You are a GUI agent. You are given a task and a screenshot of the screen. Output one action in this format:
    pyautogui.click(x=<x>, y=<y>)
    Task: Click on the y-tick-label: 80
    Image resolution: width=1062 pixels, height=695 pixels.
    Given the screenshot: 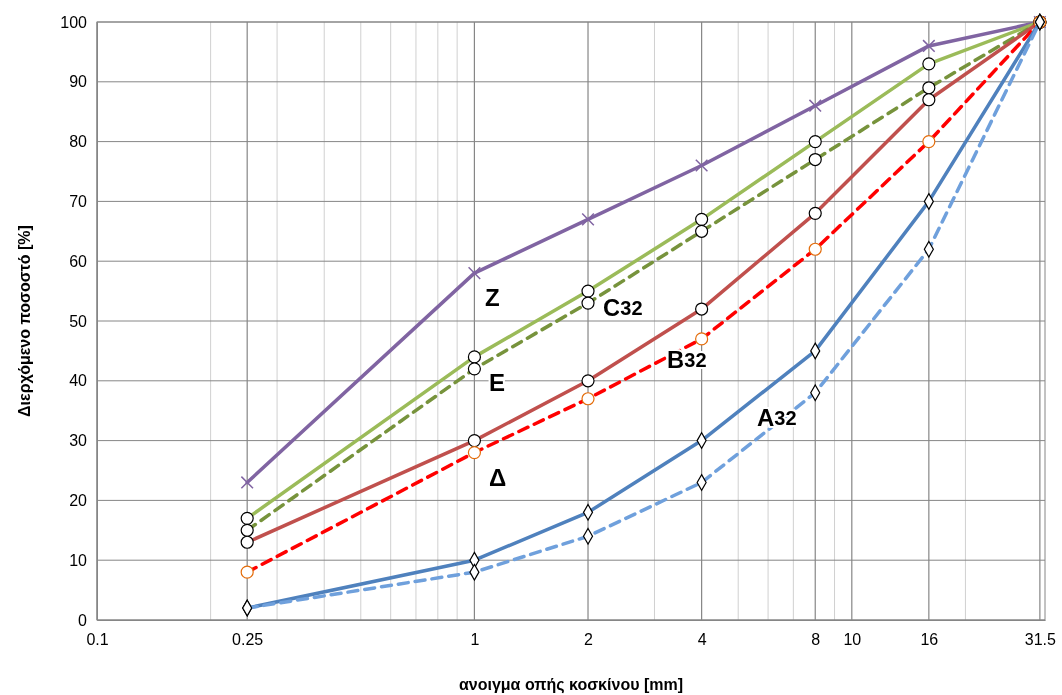 What is the action you would take?
    pyautogui.click(x=78, y=142)
    